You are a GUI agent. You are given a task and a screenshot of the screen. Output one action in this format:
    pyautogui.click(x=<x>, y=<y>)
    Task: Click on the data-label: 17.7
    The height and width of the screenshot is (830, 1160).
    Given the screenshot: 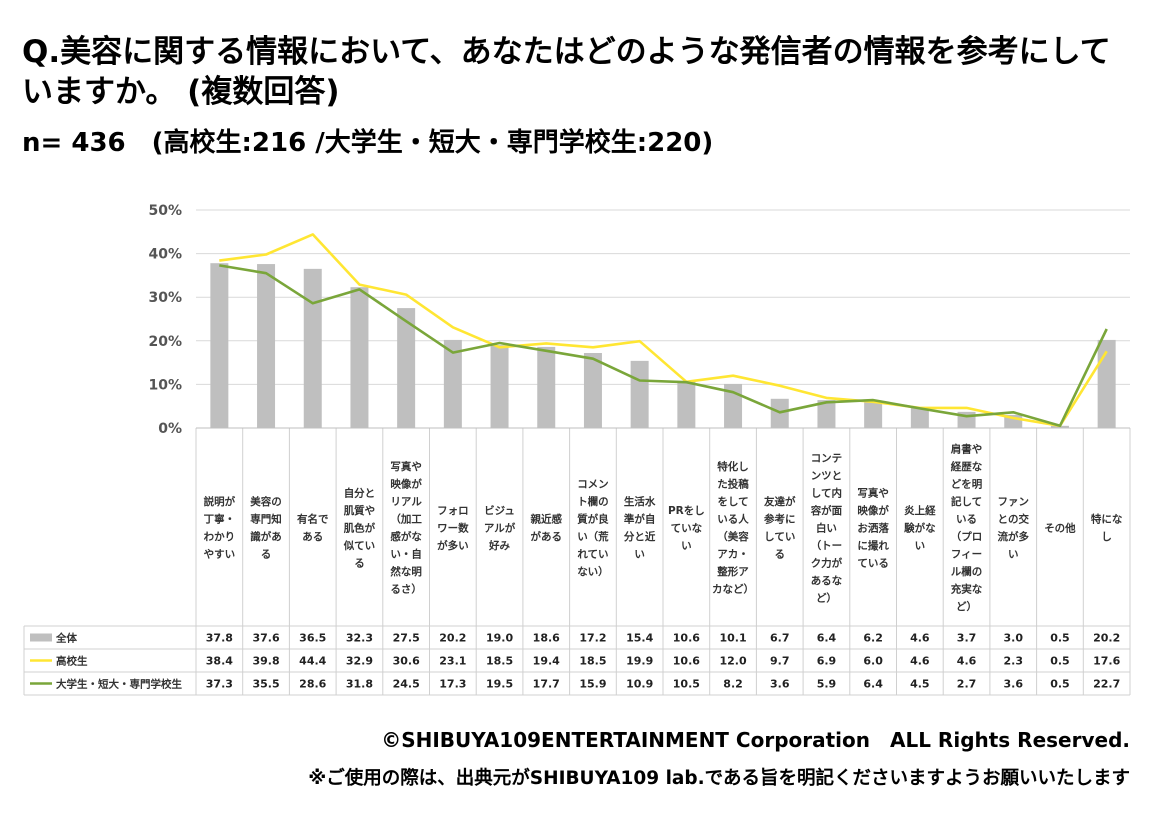 What is the action you would take?
    pyautogui.click(x=546, y=684)
    